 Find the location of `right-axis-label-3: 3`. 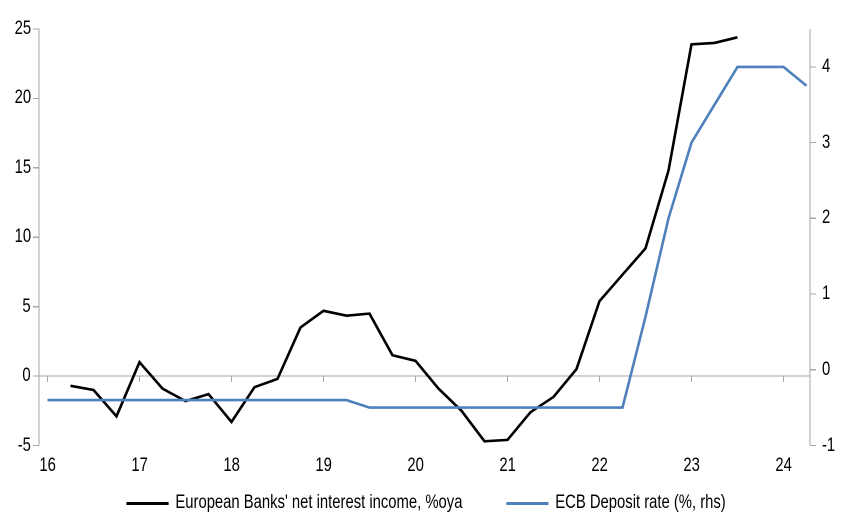

right-axis-label-3: 3 is located at coordinates (827, 142).